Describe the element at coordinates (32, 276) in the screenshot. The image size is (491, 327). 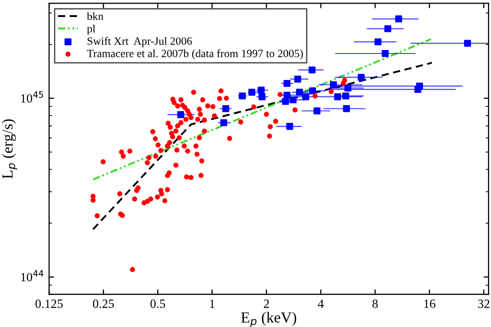
I see `y-tick-label: 10$^{44}$` at that location.